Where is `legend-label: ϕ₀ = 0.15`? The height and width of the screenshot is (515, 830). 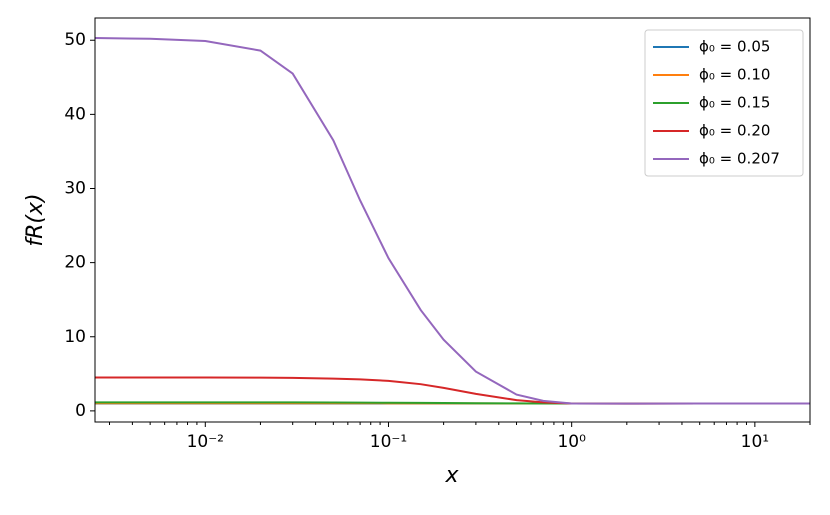
legend-label: ϕ₀ = 0.15 is located at coordinates (734, 103).